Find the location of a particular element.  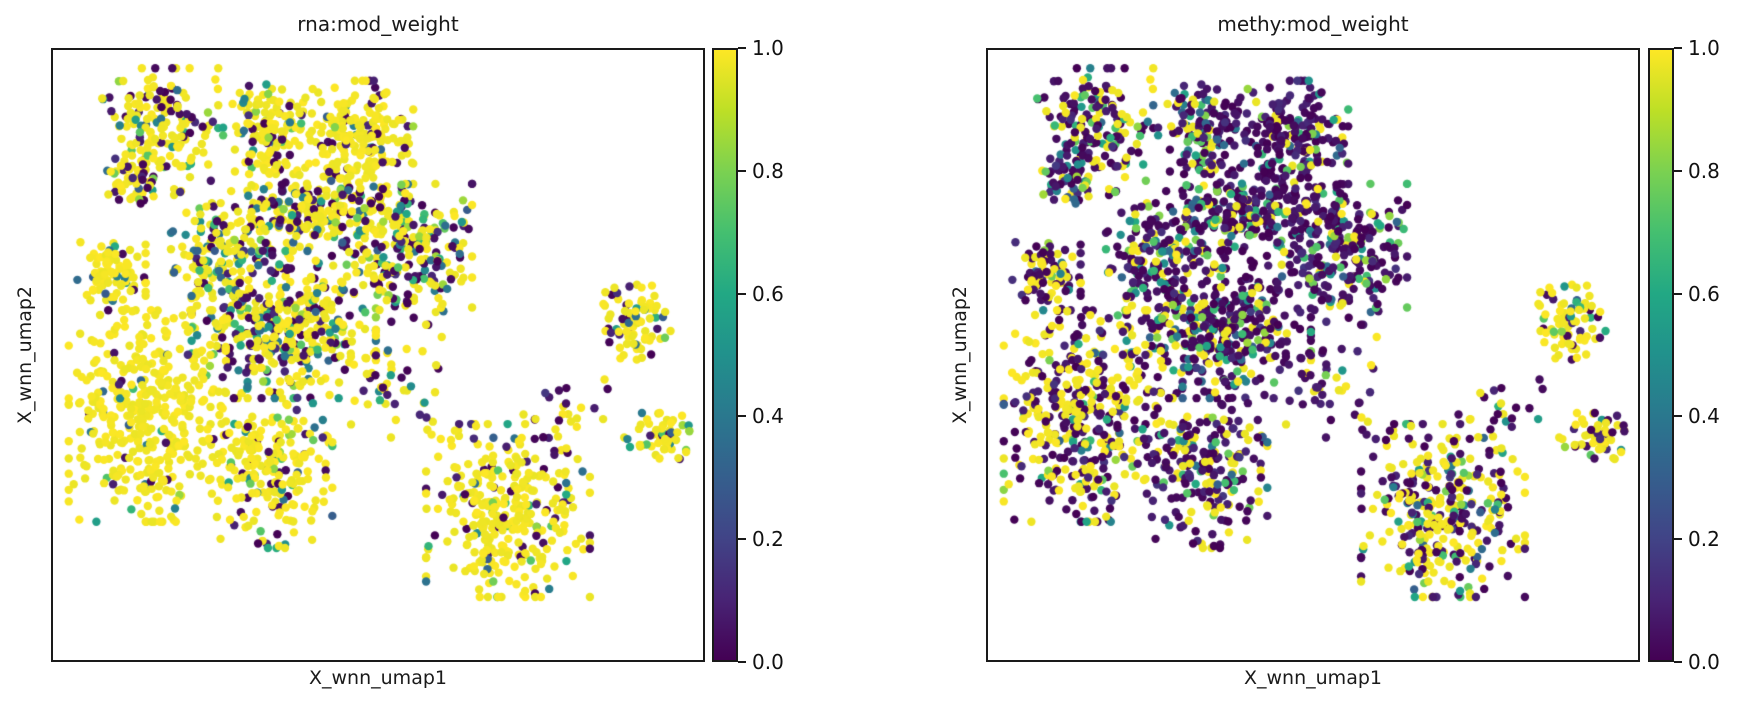

colorbar-rna is located at coordinates (725, 355).